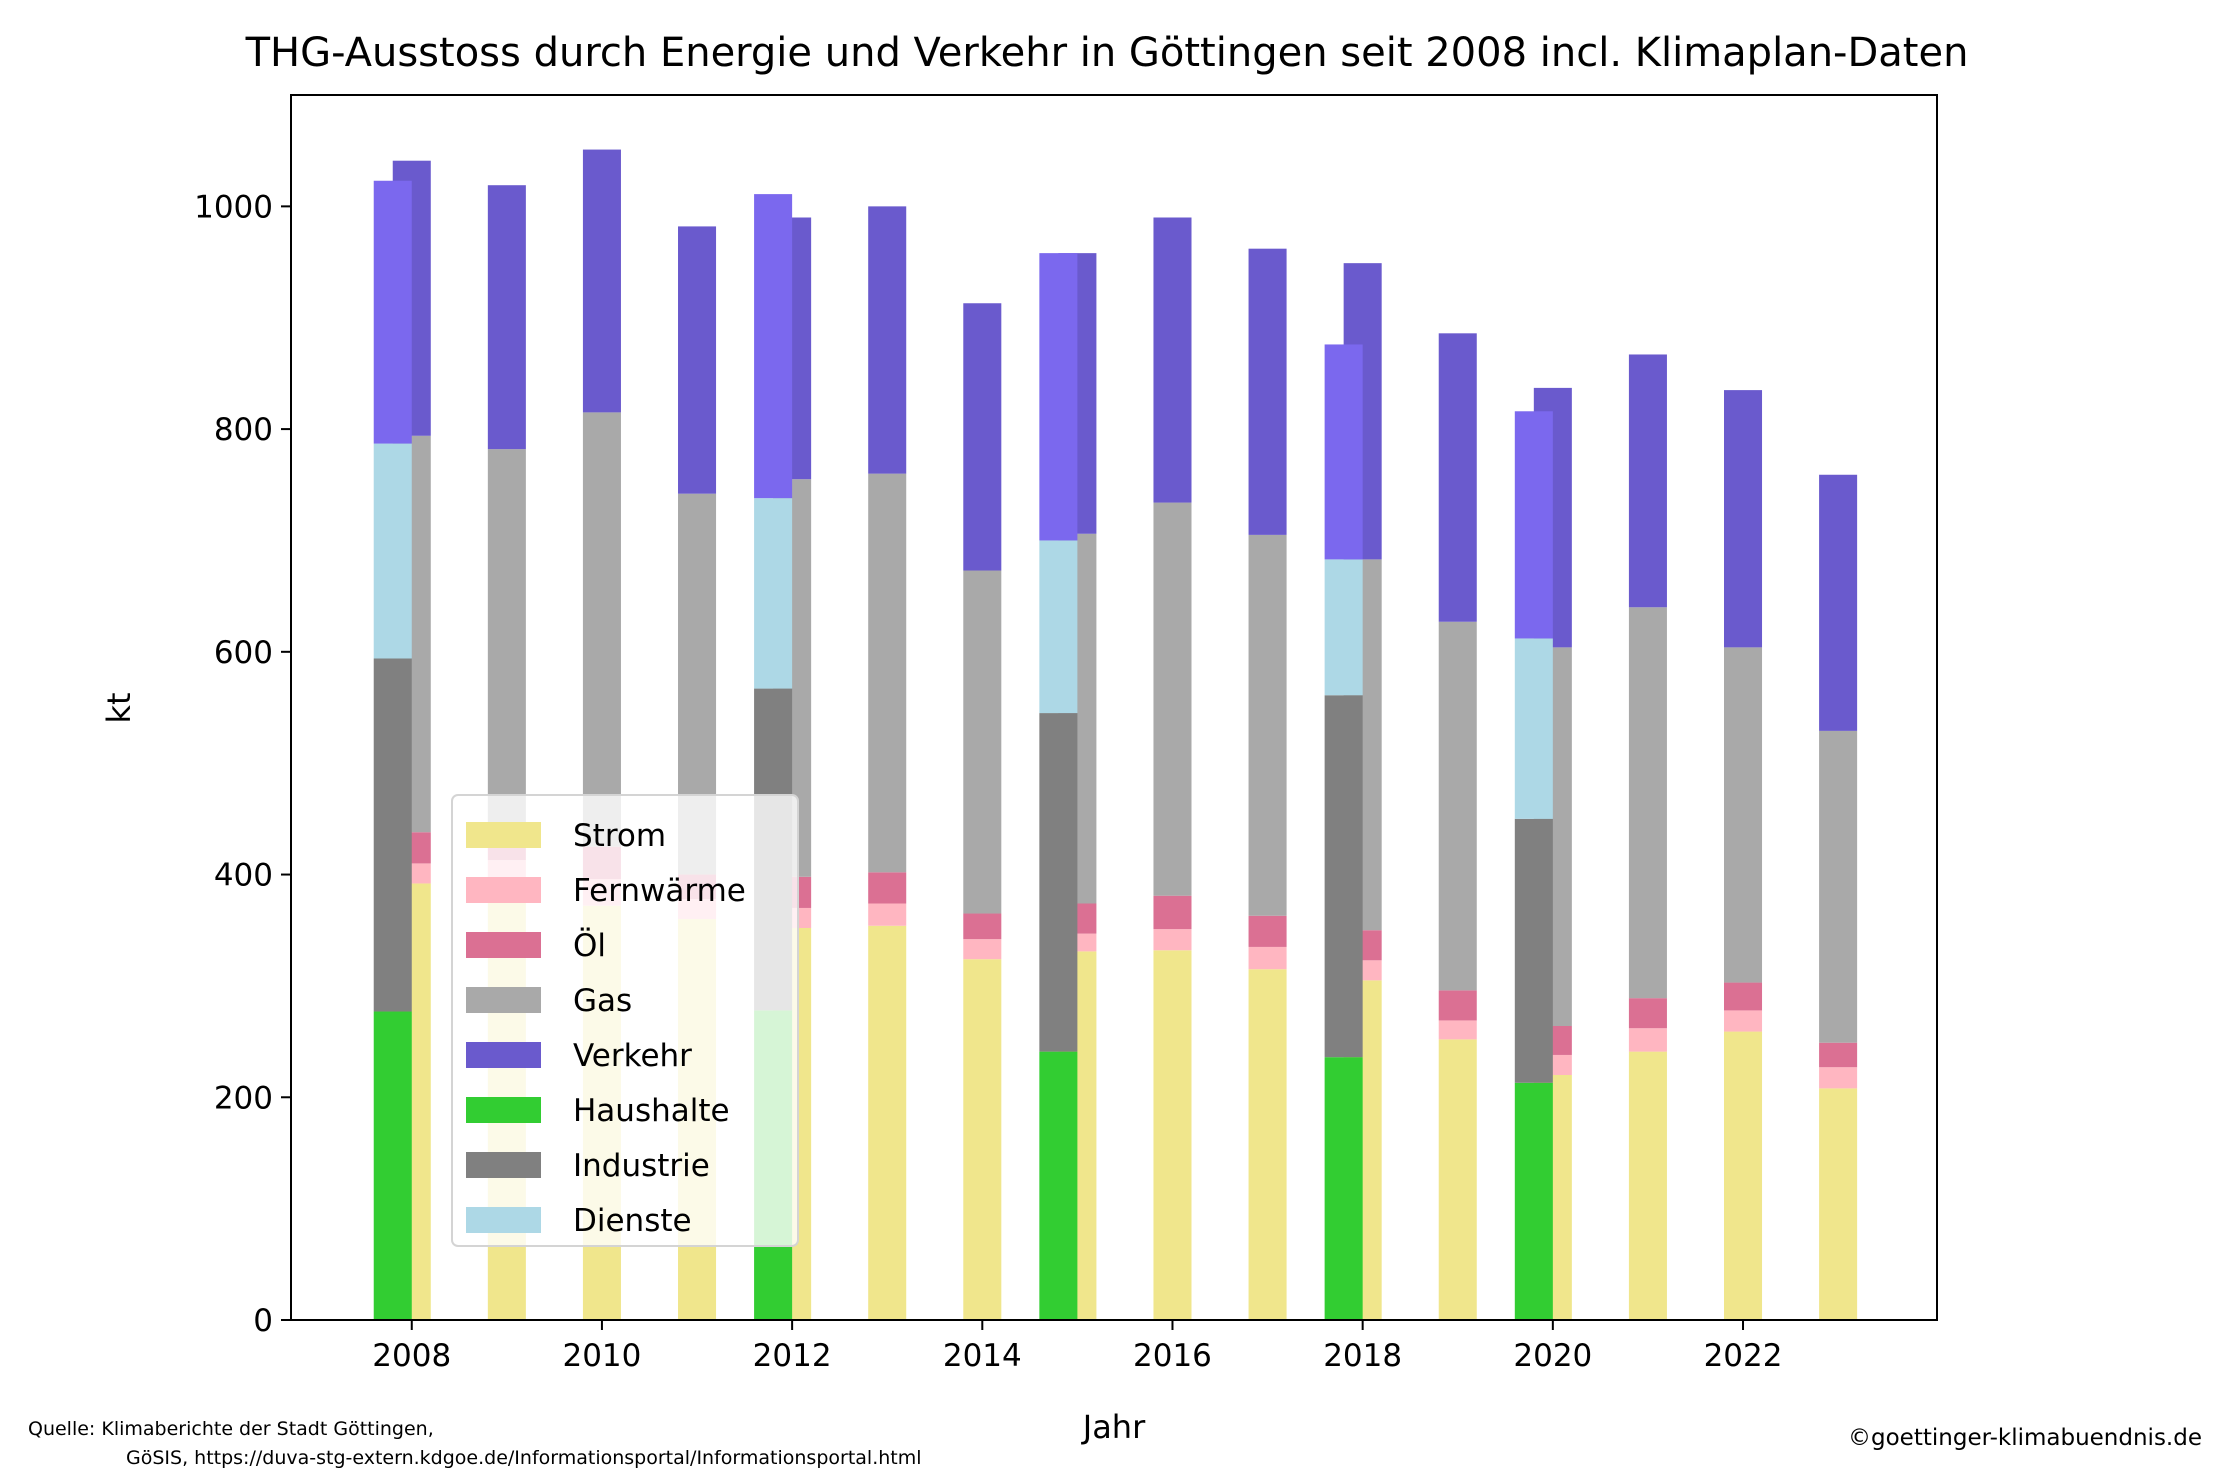 The height and width of the screenshot is (1477, 2214). Describe the element at coordinates (1343, 452) in the screenshot. I see `bar-sector-verkehr-2018` at that location.